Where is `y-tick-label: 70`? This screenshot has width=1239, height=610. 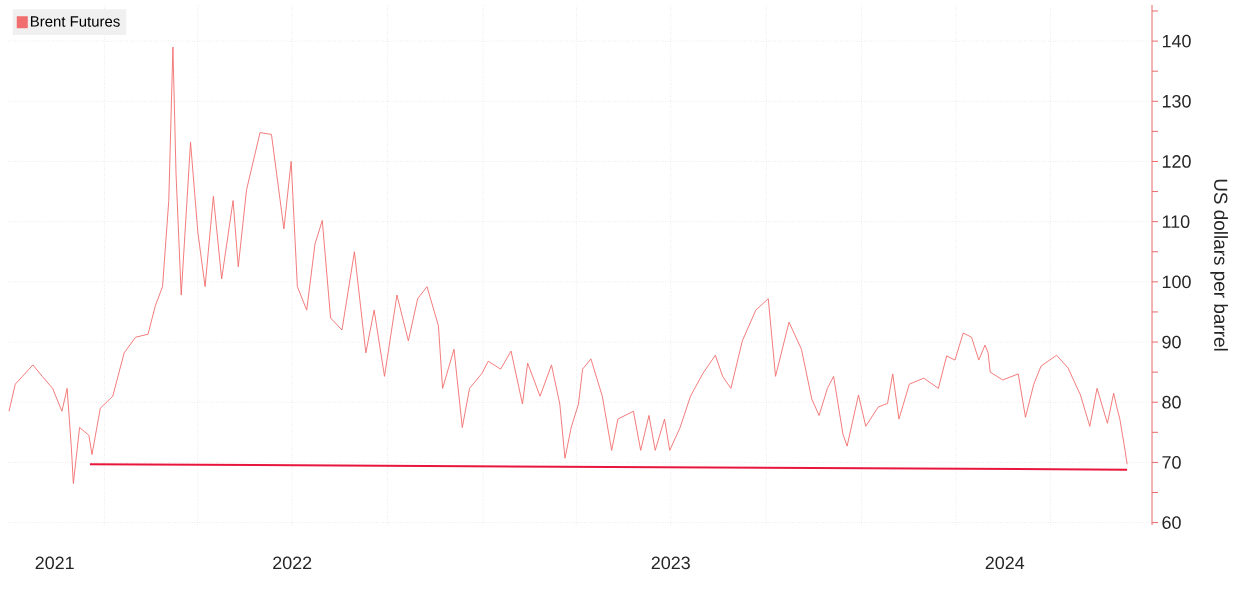
y-tick-label: 70 is located at coordinates (1171, 462).